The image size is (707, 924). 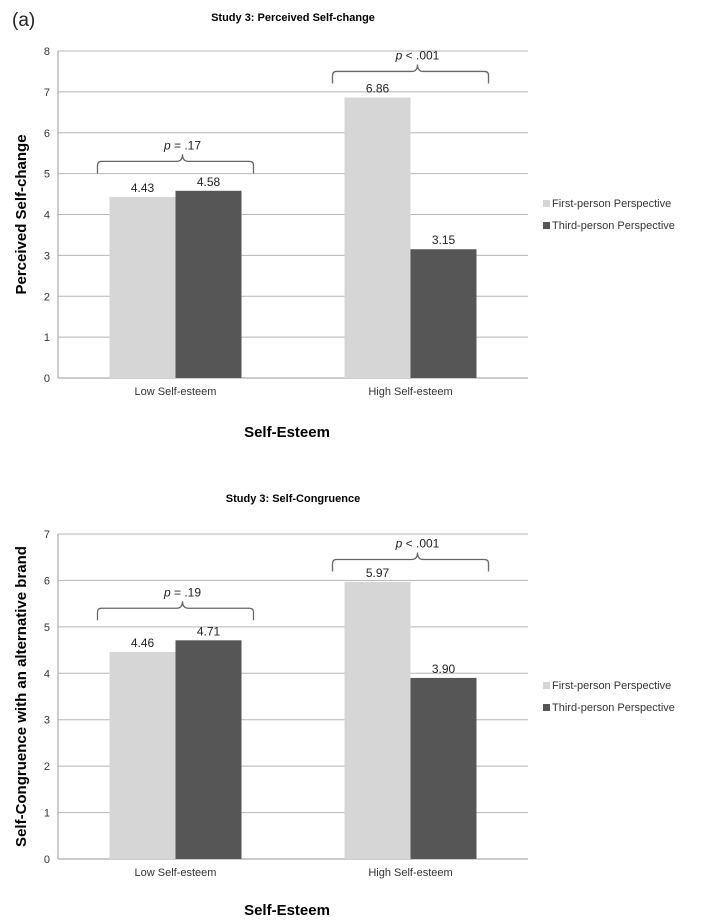 What do you see at coordinates (47, 338) in the screenshot?
I see `chart1-ytick-1: 1` at bounding box center [47, 338].